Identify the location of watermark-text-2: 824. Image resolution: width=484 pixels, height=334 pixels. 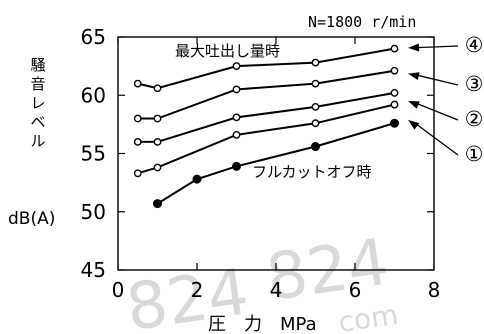
(327, 271).